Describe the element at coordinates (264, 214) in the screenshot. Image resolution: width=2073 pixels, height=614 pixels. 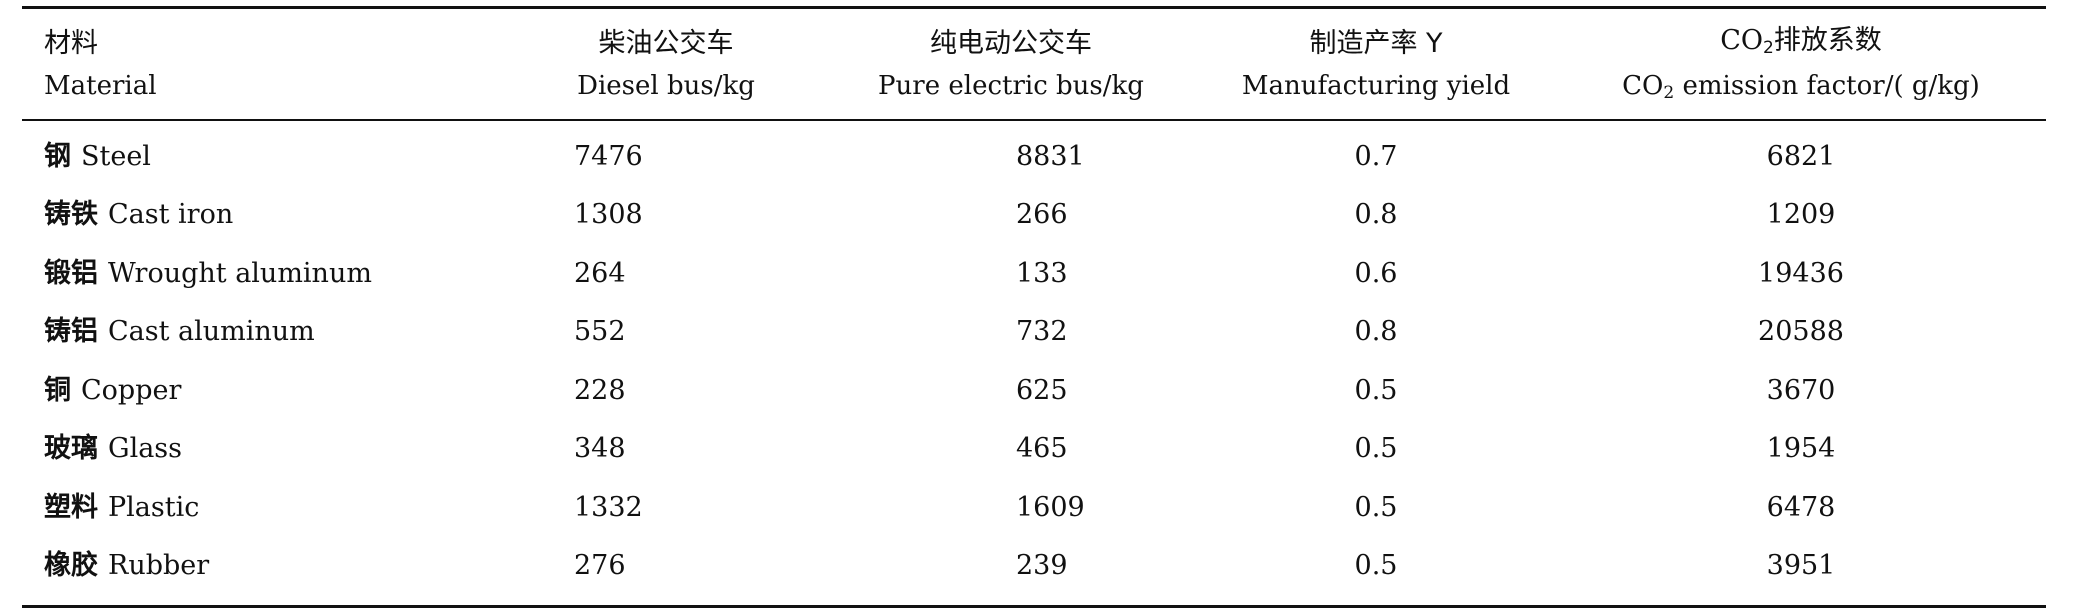
I see `material-cell: 铸铁 Cast iron` at that location.